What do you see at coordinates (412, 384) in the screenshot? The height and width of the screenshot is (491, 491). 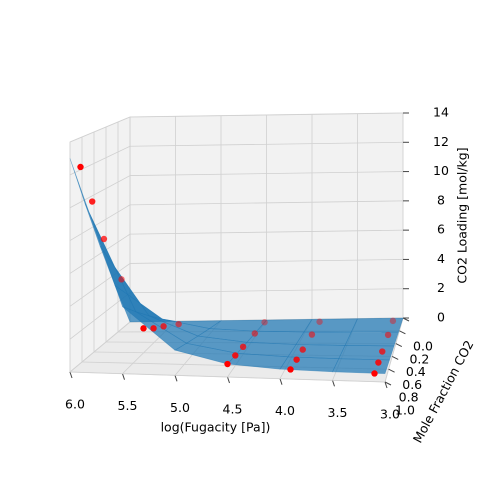 I see `y-tick-label: 0.6` at bounding box center [412, 384].